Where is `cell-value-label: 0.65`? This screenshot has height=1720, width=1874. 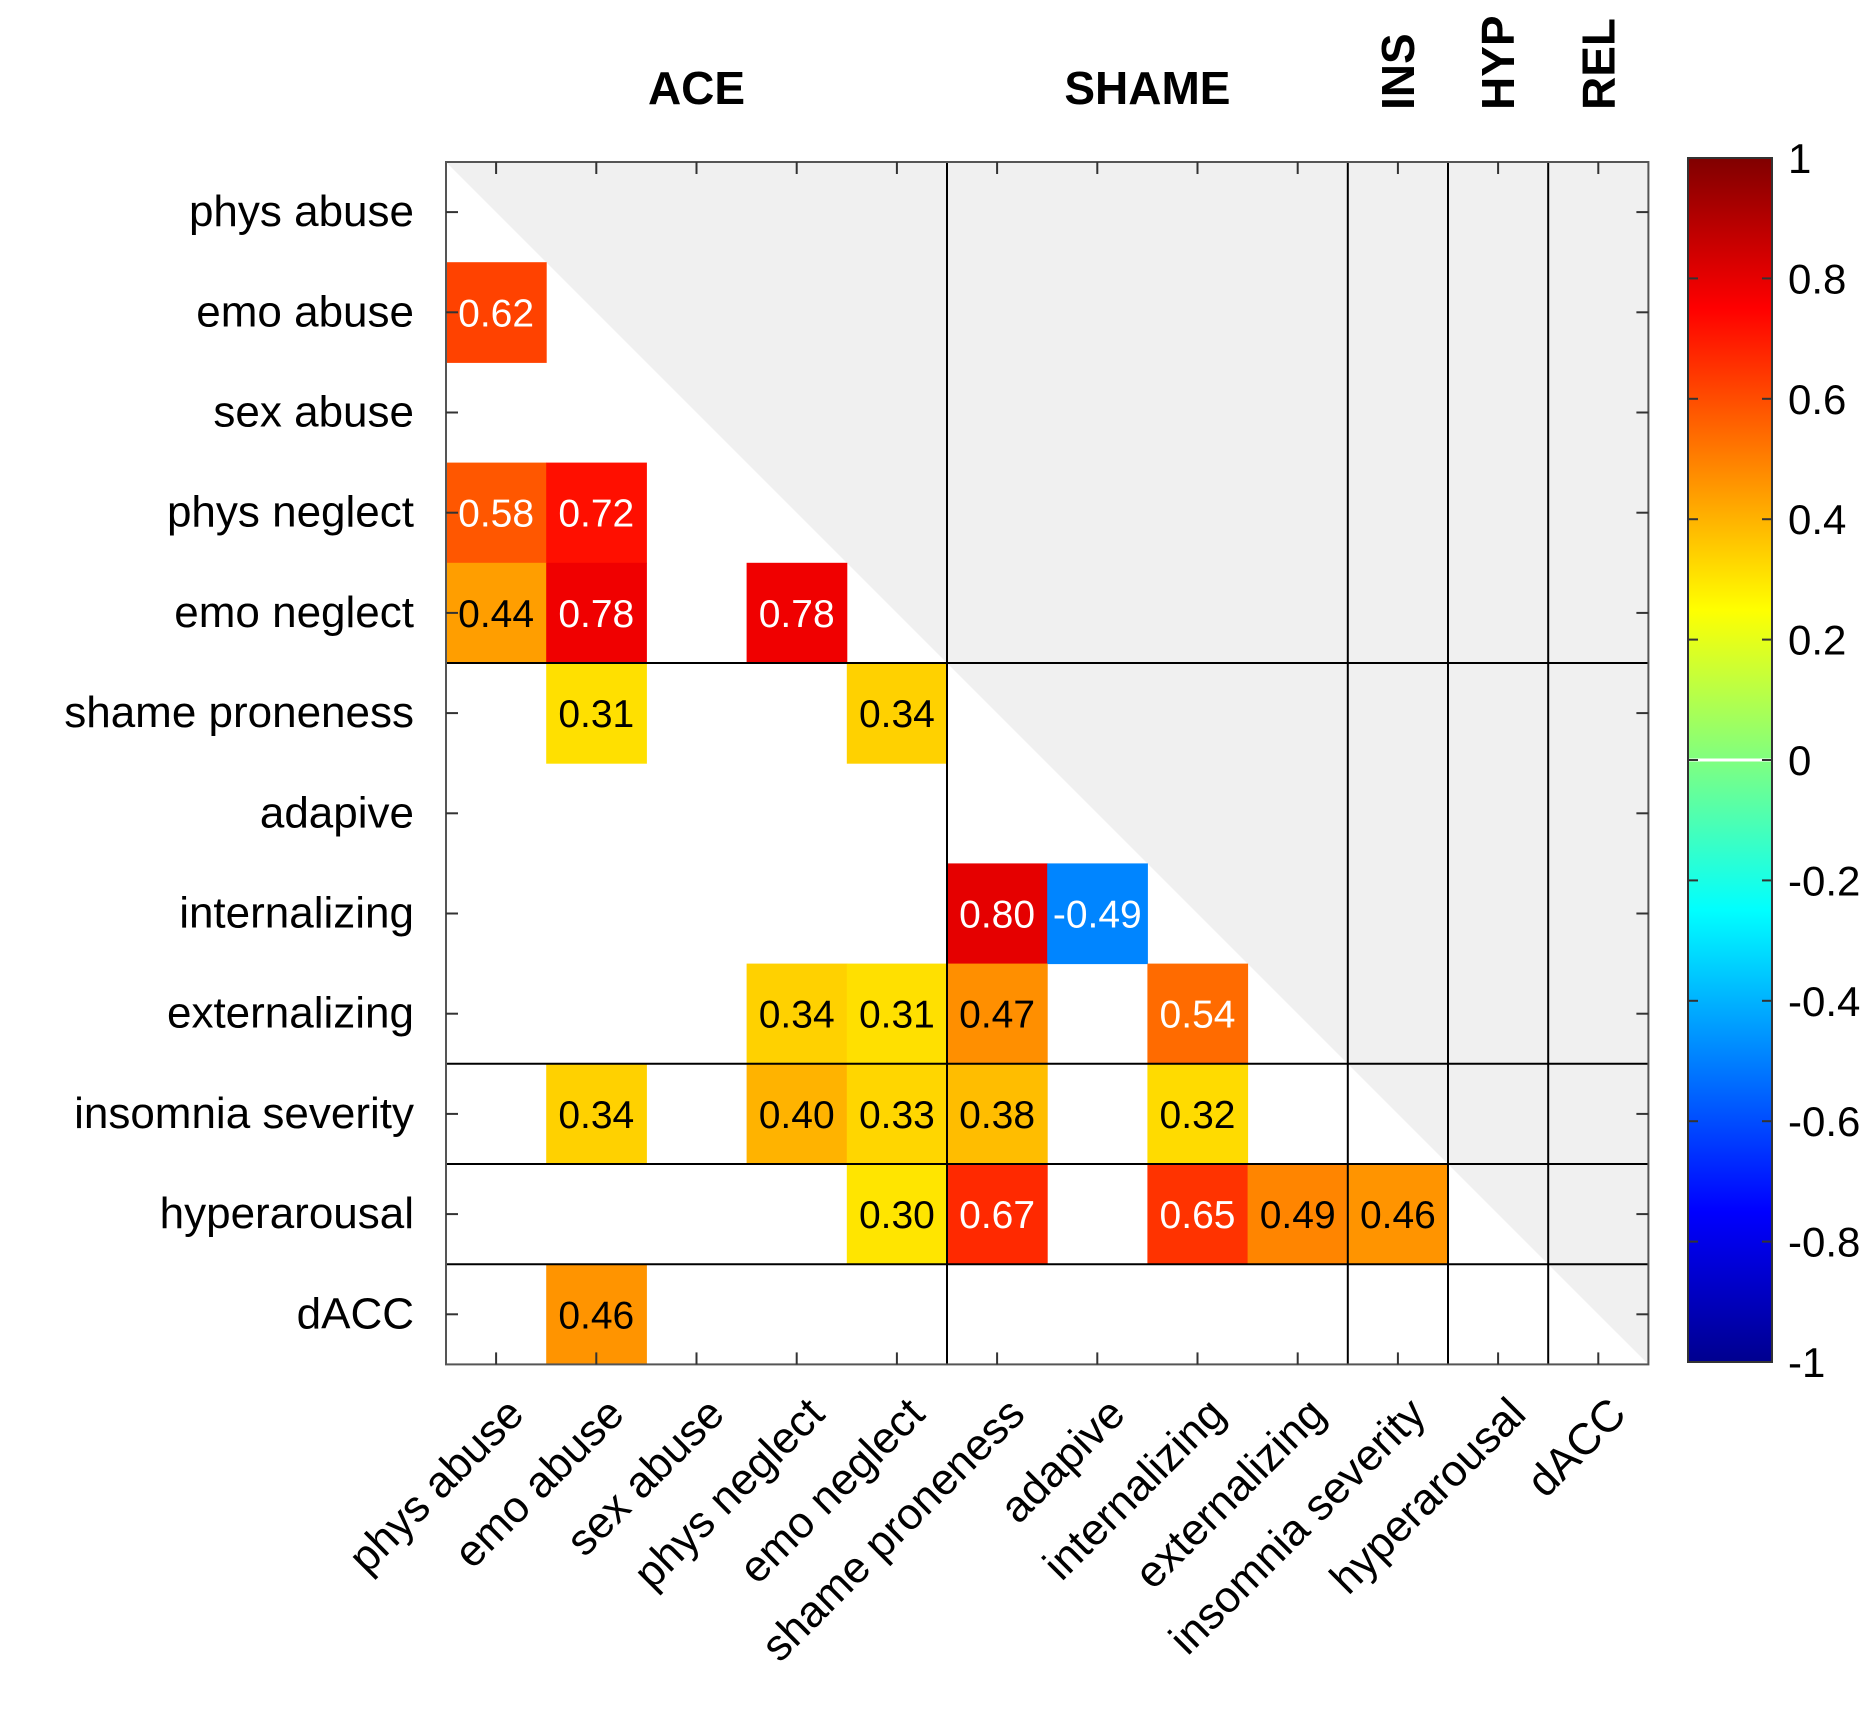
cell-value-label: 0.65 is located at coordinates (1198, 1215).